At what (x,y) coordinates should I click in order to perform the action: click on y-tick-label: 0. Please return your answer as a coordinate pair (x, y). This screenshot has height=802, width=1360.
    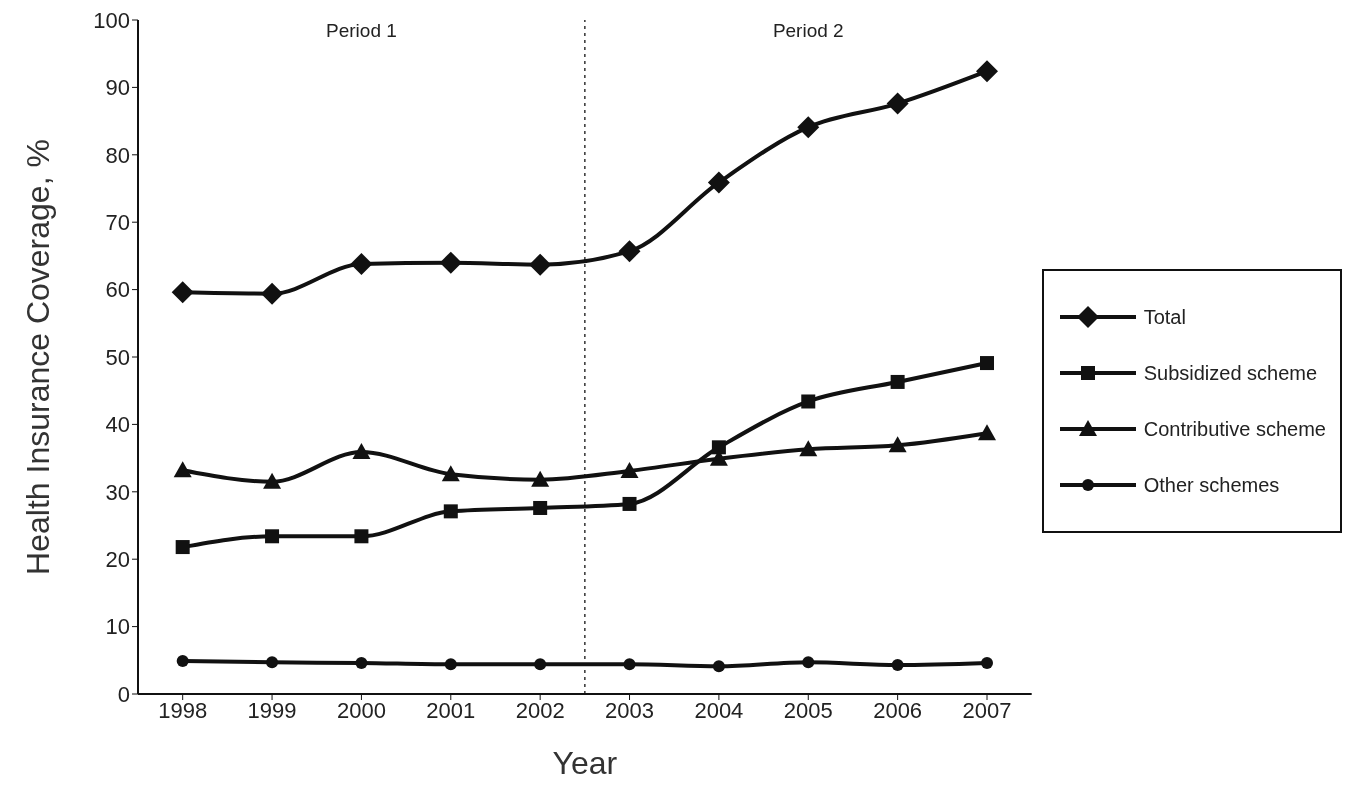
    Looking at the image, I should click on (123, 694).